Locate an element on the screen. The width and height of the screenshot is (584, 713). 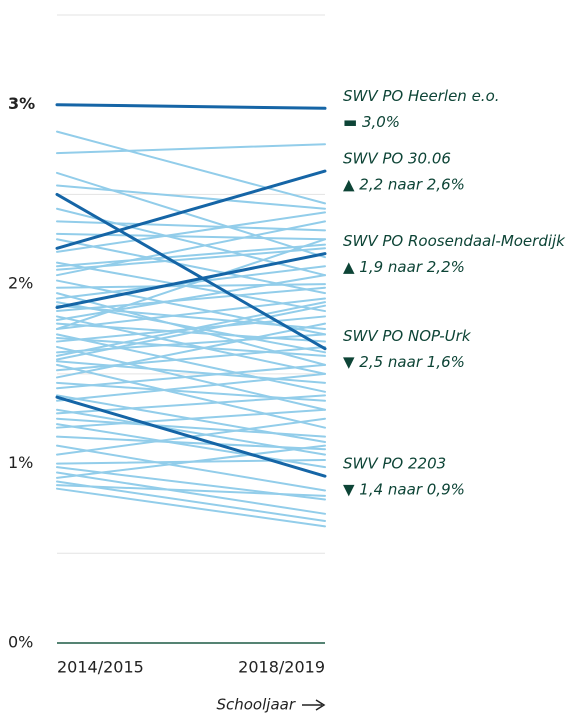
y-tick-label: 3% is located at coordinates (21, 103).